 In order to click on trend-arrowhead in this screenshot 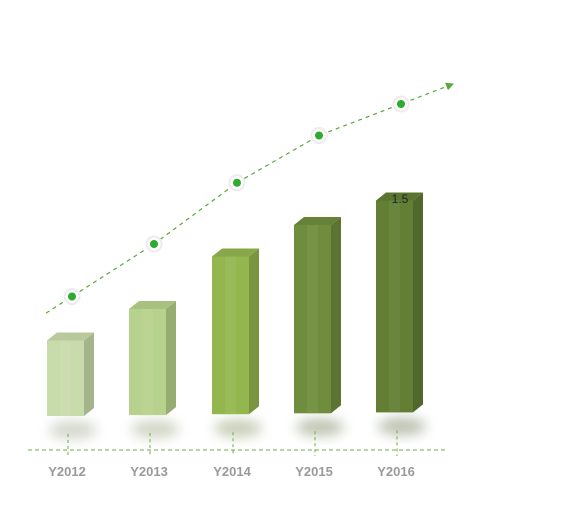, I will do `click(449, 86)`.